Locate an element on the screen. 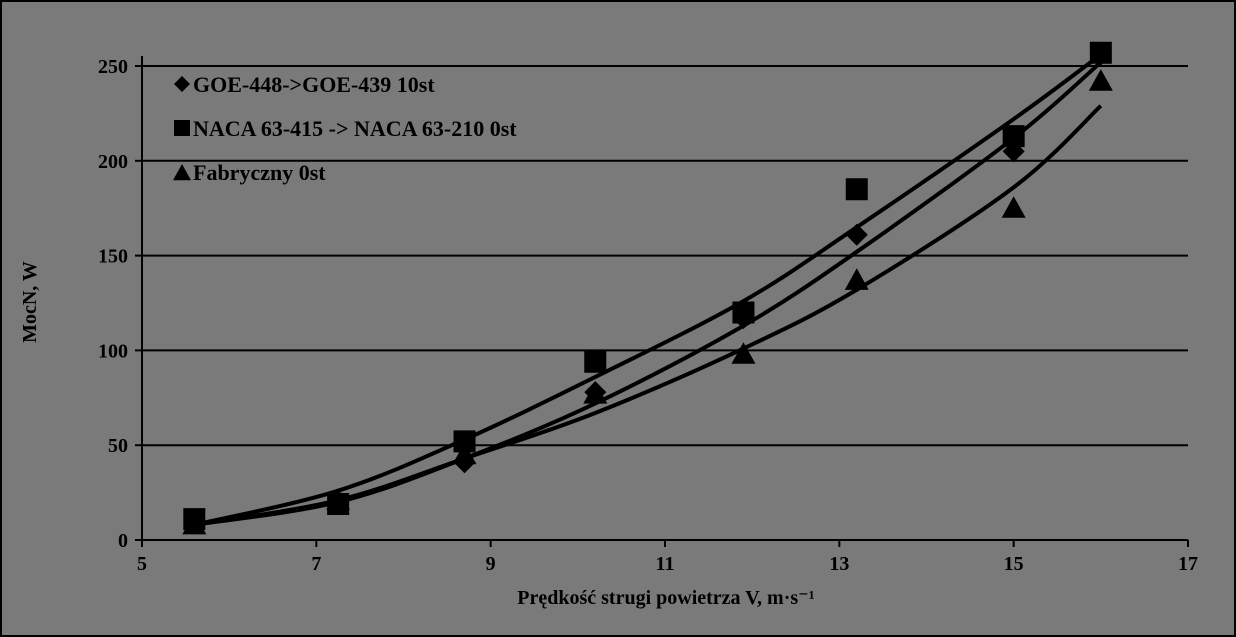  legend-marker-diamond is located at coordinates (182, 84).